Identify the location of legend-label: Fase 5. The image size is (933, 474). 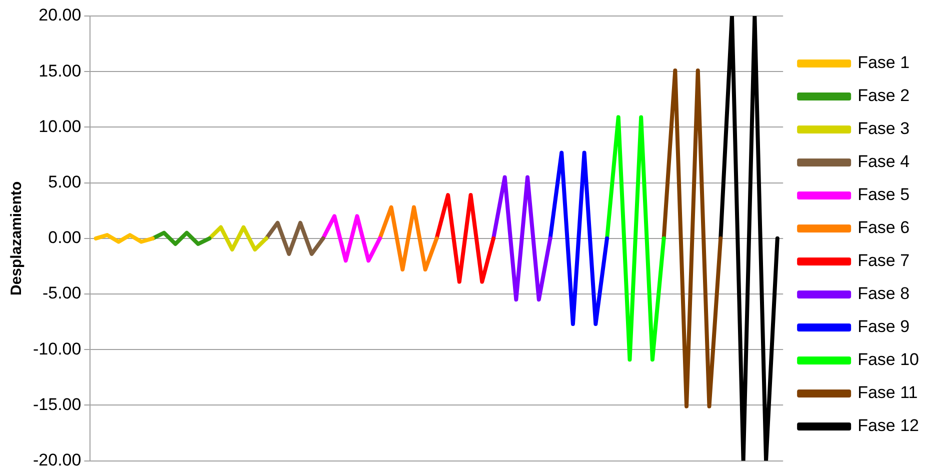
(884, 194).